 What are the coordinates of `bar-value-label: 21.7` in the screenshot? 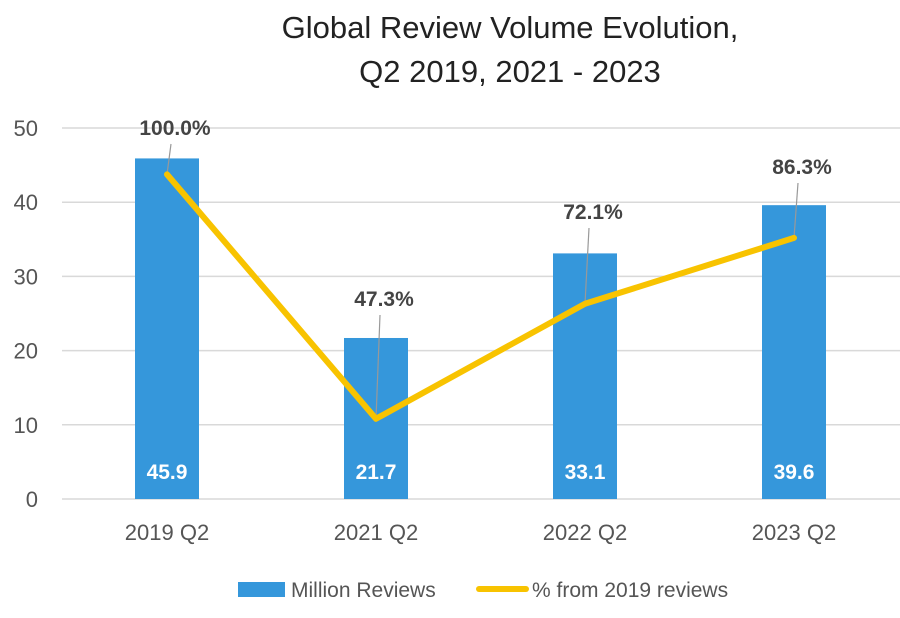 It's located at (376, 472).